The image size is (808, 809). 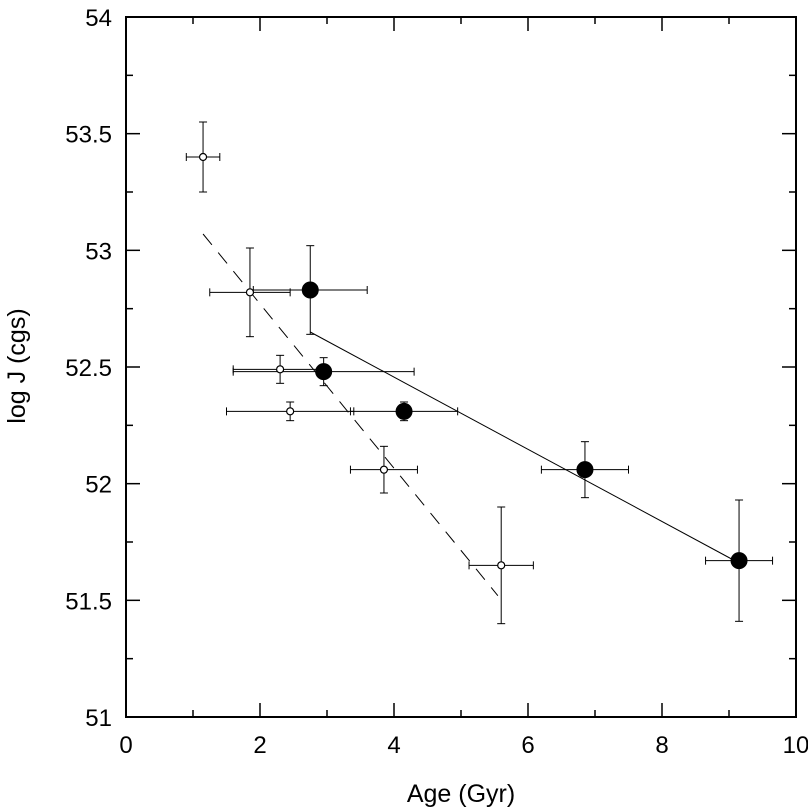 What do you see at coordinates (88, 368) in the screenshot?
I see `y-tick-label: 52.5` at bounding box center [88, 368].